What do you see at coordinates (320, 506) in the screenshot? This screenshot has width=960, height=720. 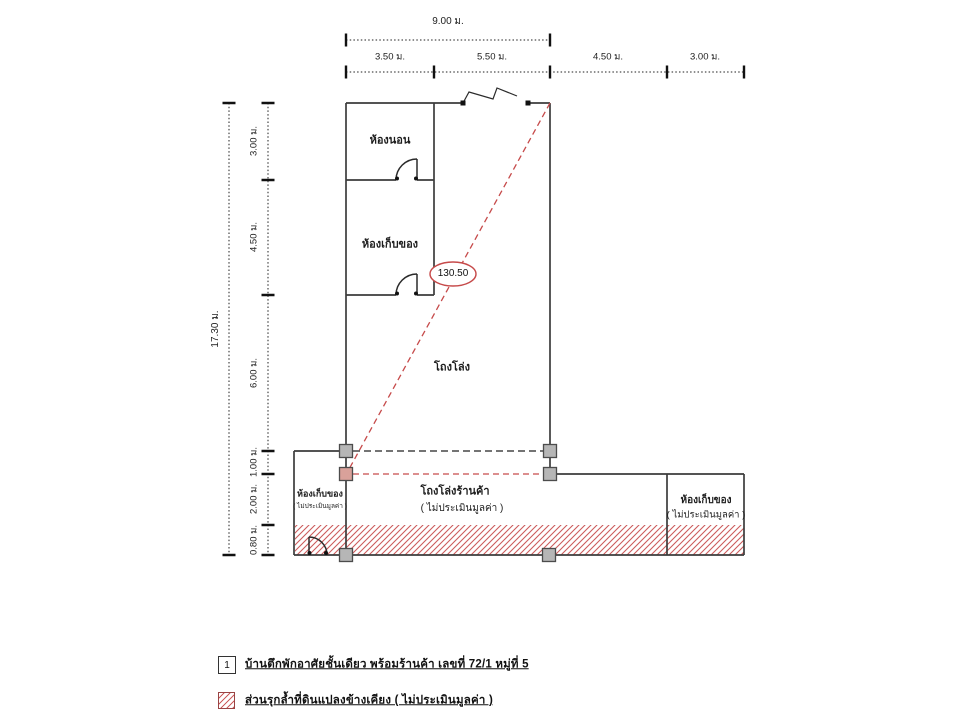 I see `room-storage-left-note: ( ไม่ประเมินมูลค่า )` at bounding box center [320, 506].